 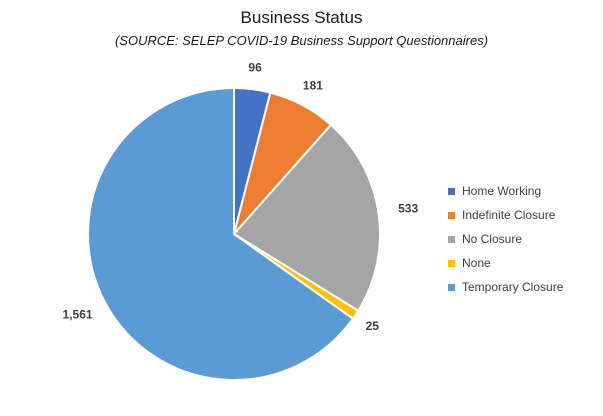 I want to click on legend-label: No Closure, so click(x=492, y=239).